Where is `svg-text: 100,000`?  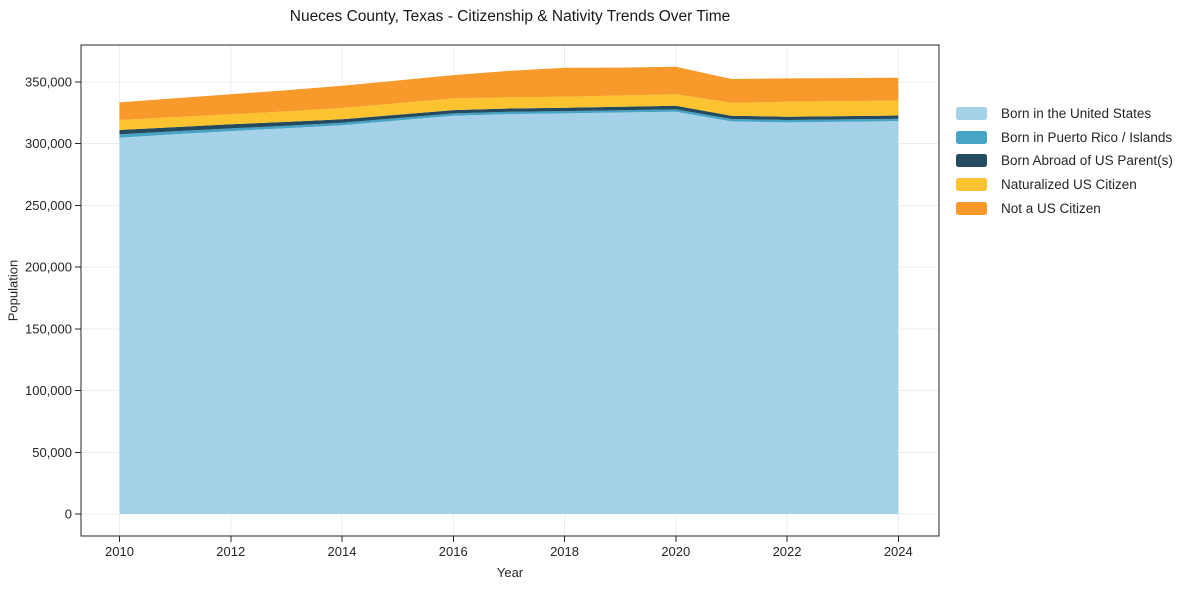 svg-text: 100,000 is located at coordinates (48, 390).